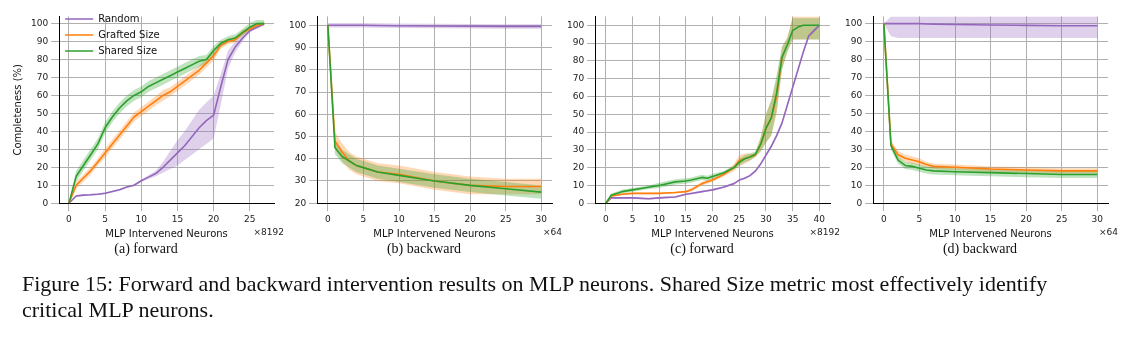 The image size is (1129, 345). I want to click on y-axis-title: Completeness (%), so click(17, 109).